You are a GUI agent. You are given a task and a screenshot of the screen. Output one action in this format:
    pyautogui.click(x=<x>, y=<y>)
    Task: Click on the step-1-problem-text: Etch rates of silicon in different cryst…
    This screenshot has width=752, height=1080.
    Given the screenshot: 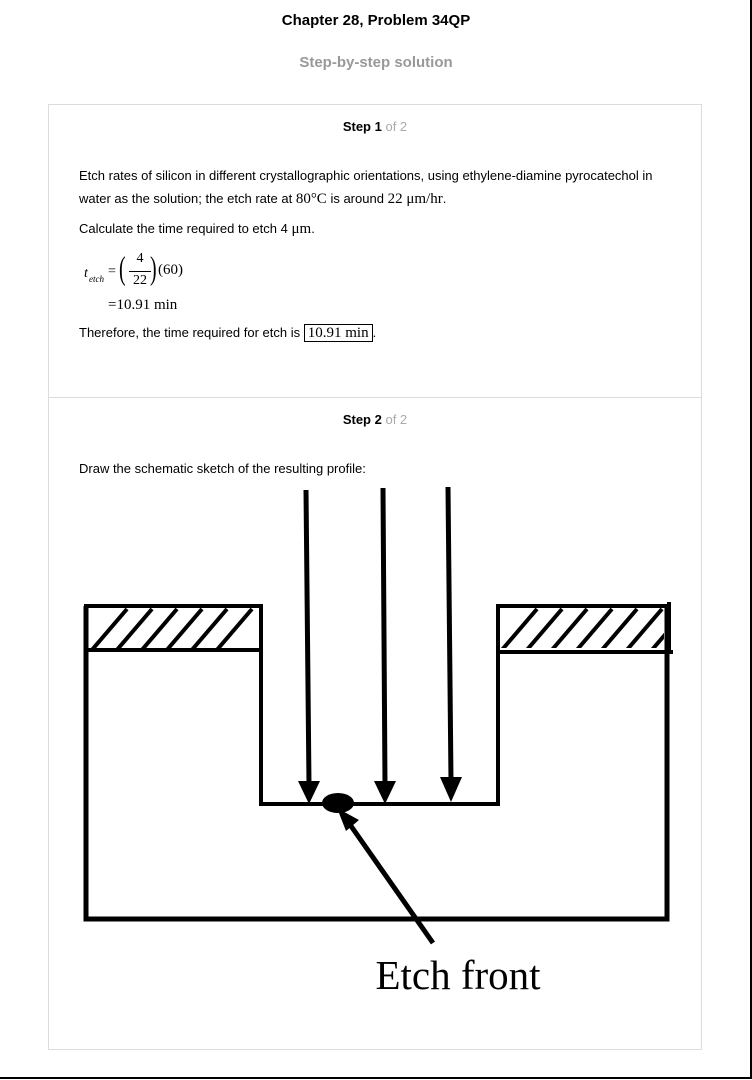 What is the action you would take?
    pyautogui.click(x=379, y=187)
    